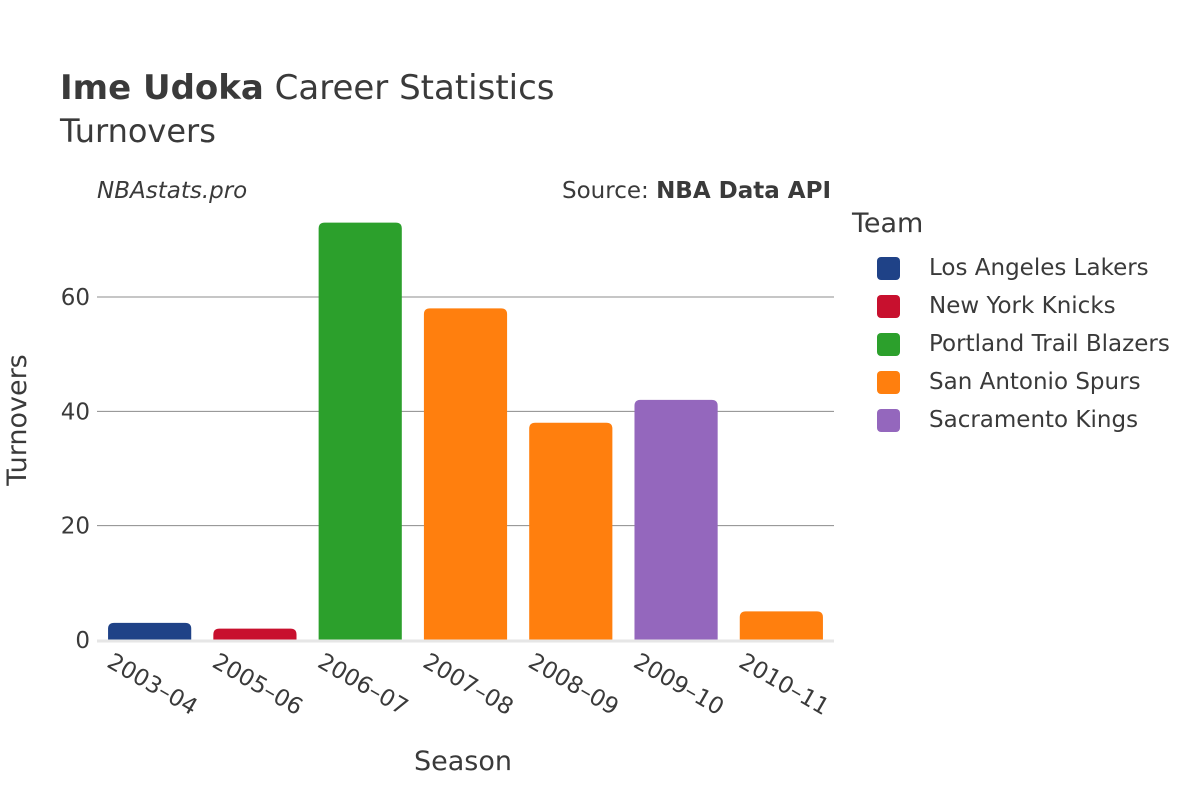 Image resolution: width=1200 pixels, height=800 pixels. What do you see at coordinates (75, 298) in the screenshot?
I see `y-tick-label: 60` at bounding box center [75, 298].